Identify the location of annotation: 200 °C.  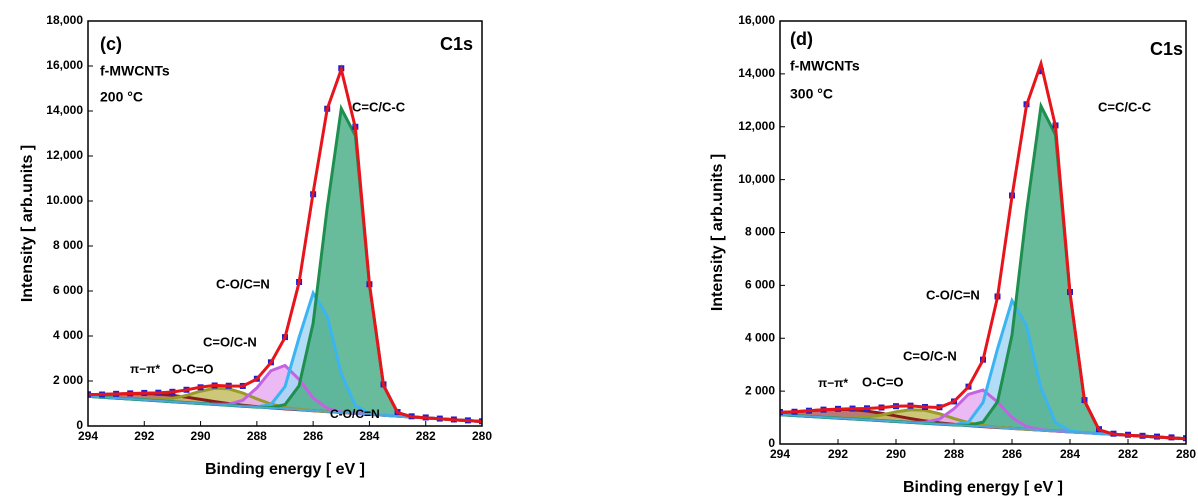
(121, 97).